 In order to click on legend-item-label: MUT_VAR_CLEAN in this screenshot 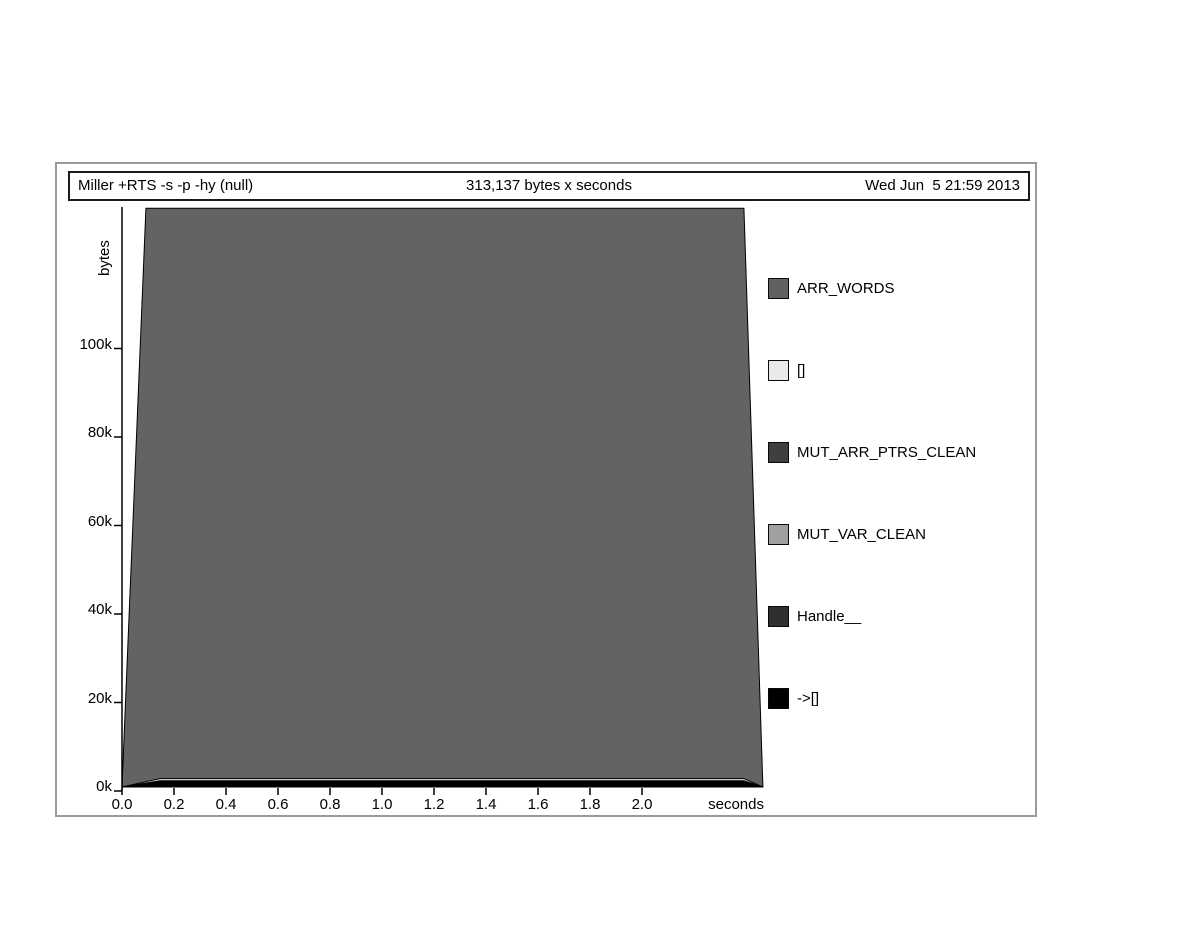, I will do `click(861, 534)`.